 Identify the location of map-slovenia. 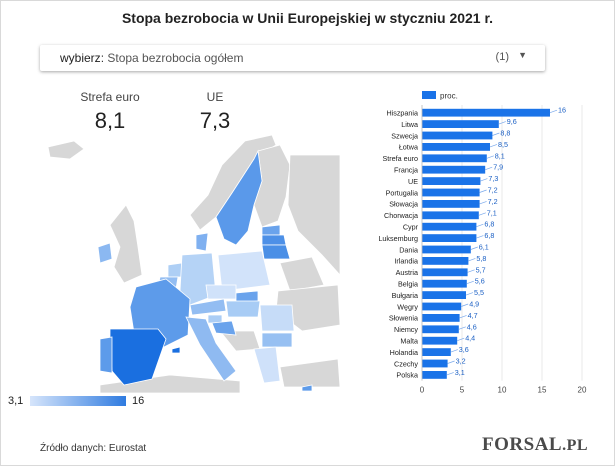
(215, 319).